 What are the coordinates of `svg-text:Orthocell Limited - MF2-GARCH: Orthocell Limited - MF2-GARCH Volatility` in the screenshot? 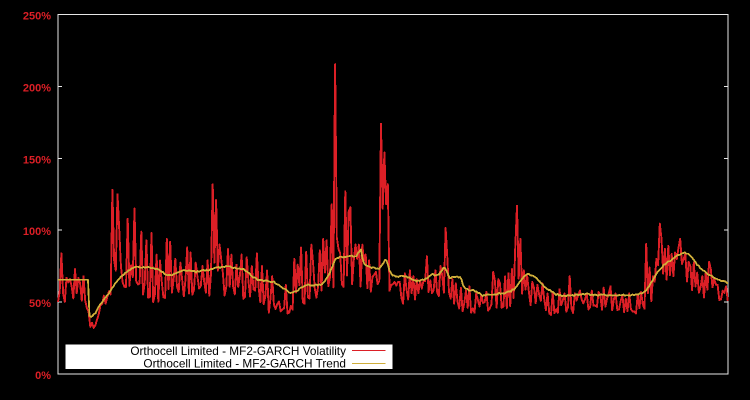 It's located at (238, 351).